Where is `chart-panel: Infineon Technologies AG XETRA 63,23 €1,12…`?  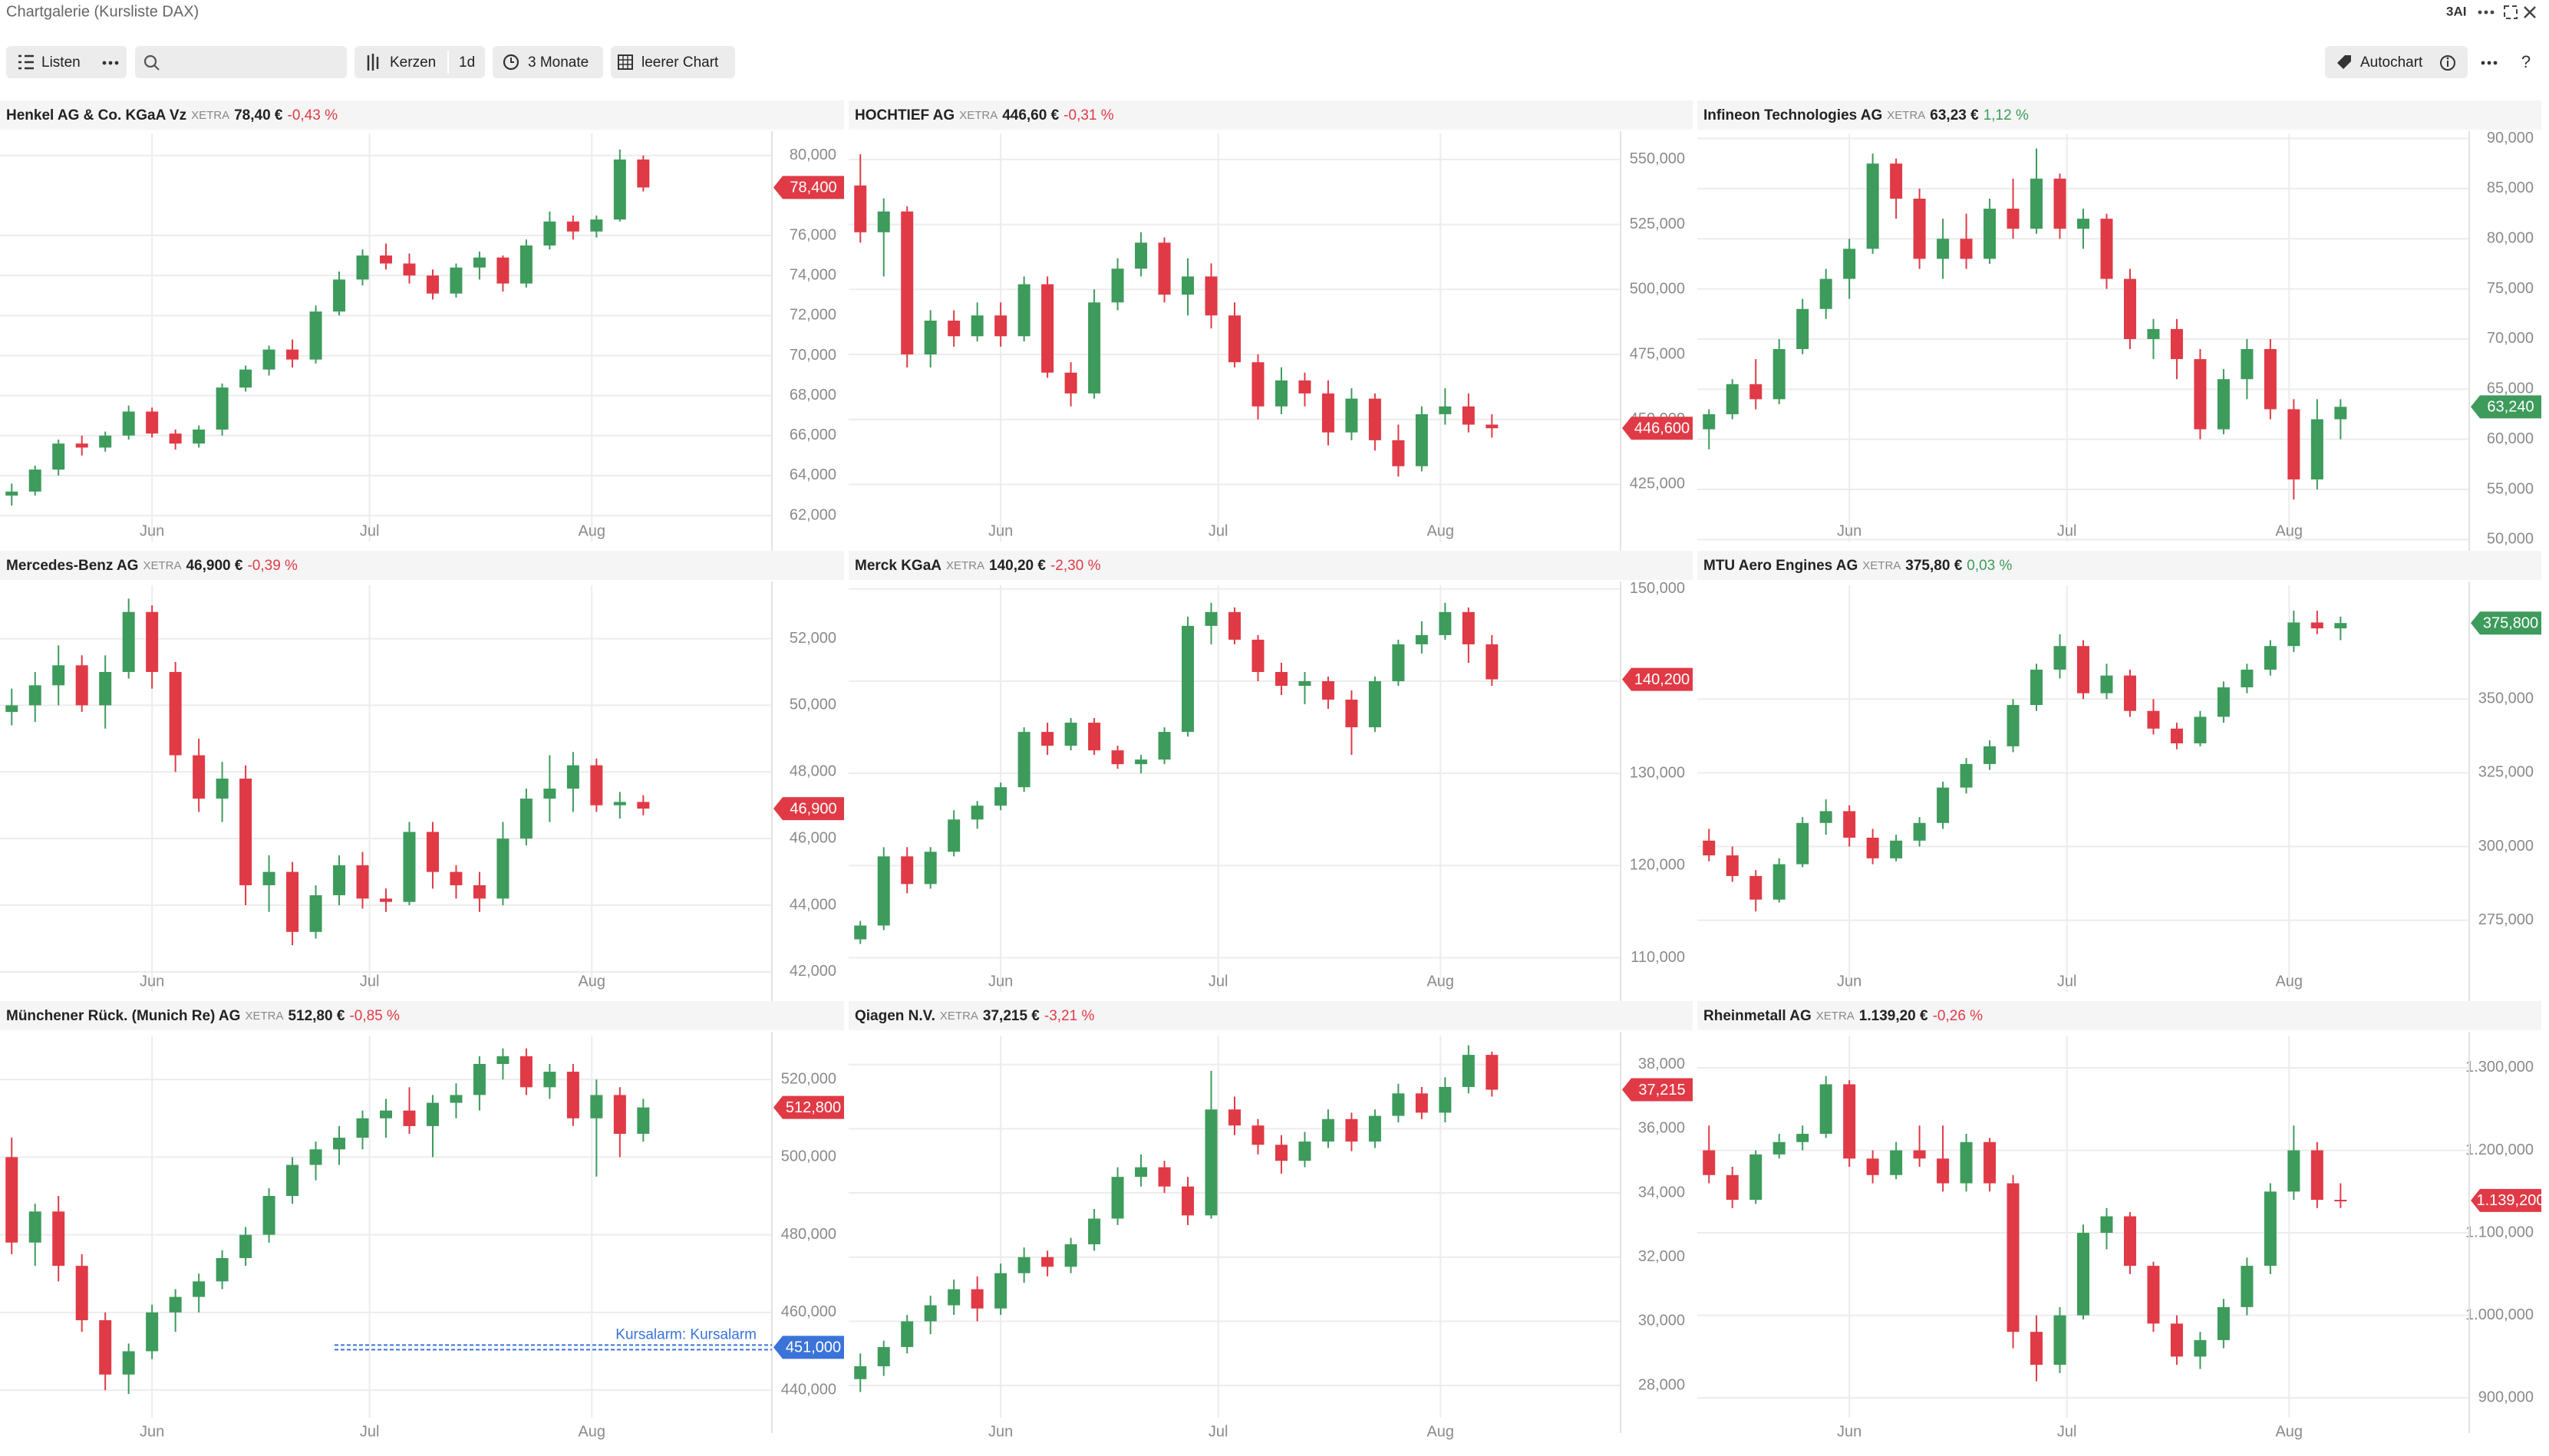 chart-panel: Infineon Technologies AG XETRA 63,23 €1,12… is located at coordinates (2119, 328).